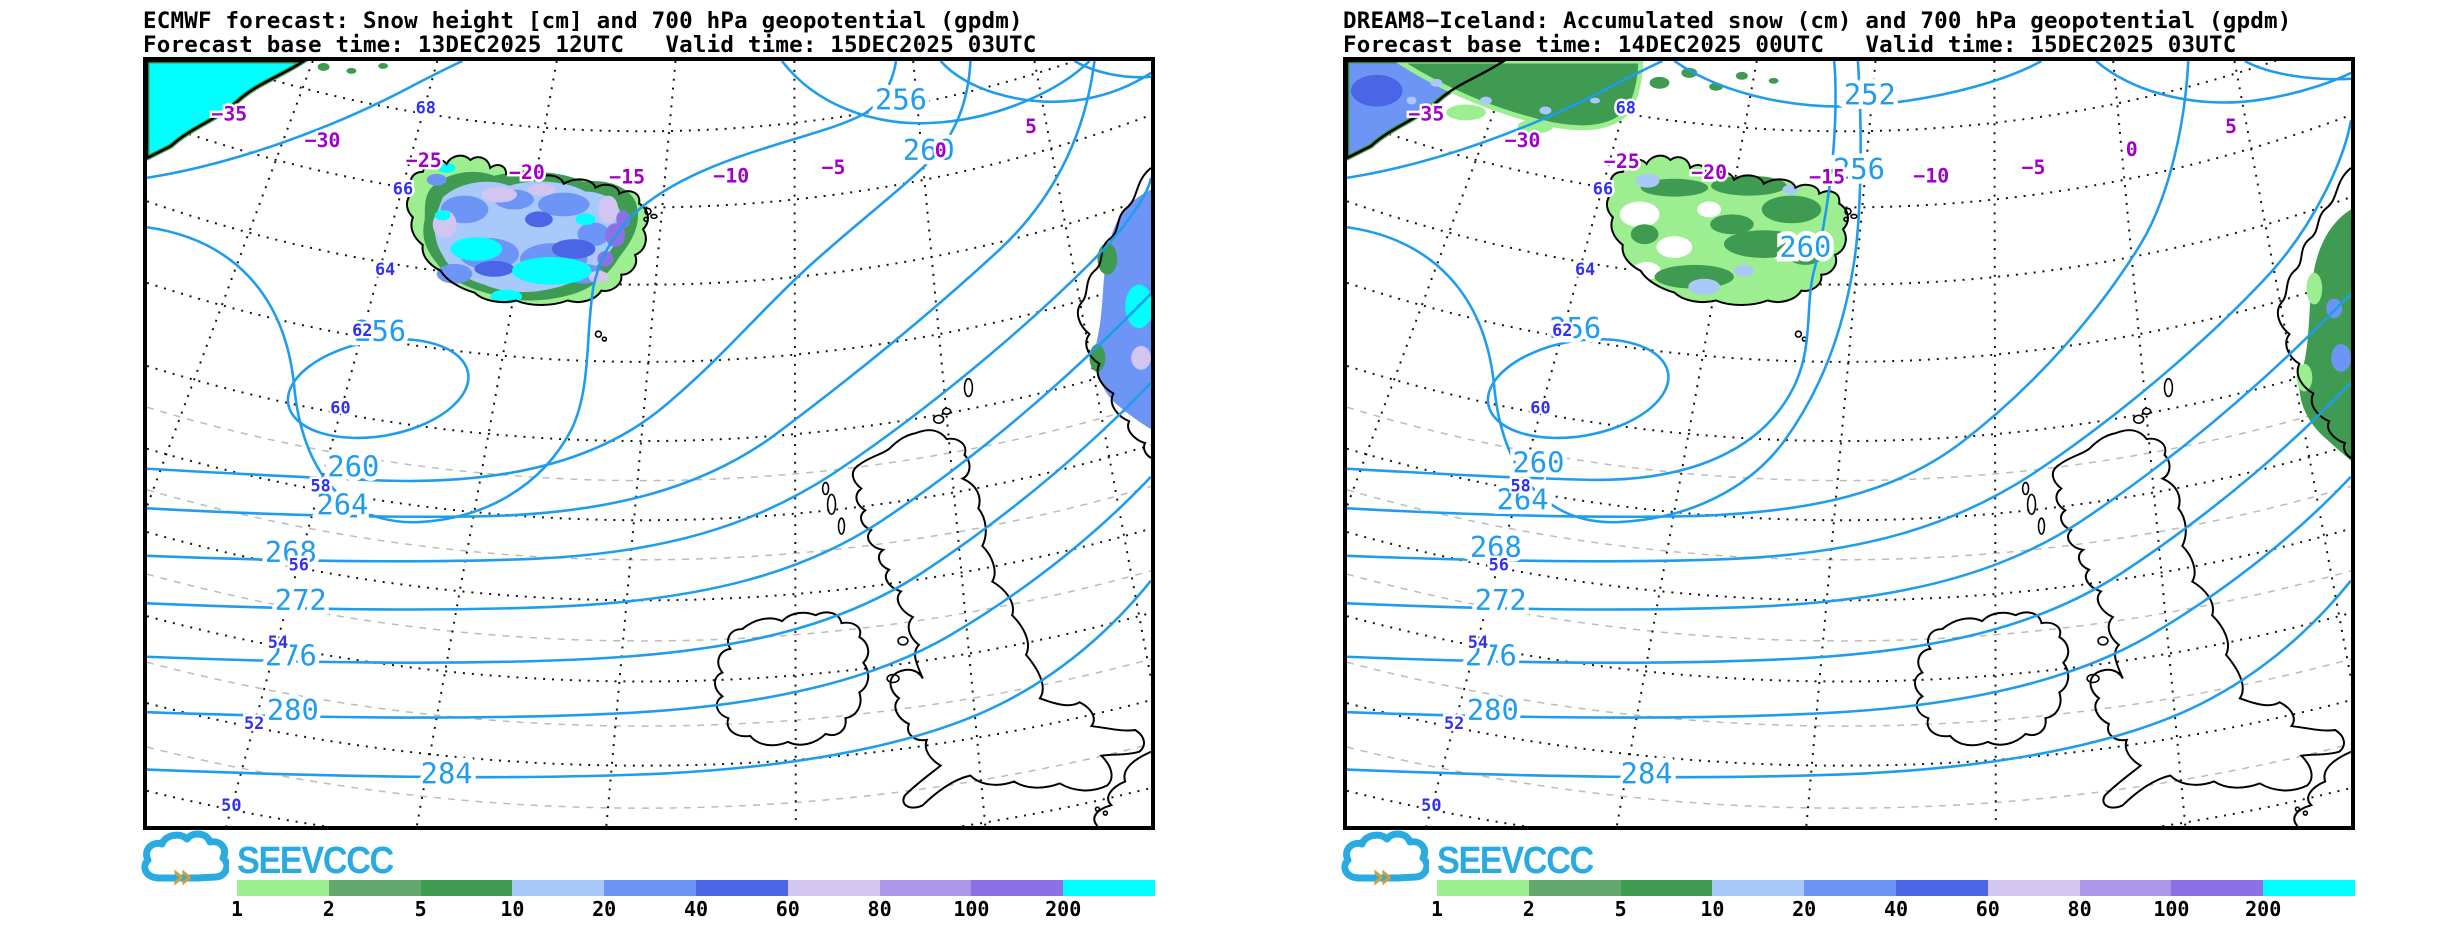 This screenshot has width=2452, height=925. What do you see at coordinates (315, 860) in the screenshot?
I see `logo-text: SEEVCCC` at bounding box center [315, 860].